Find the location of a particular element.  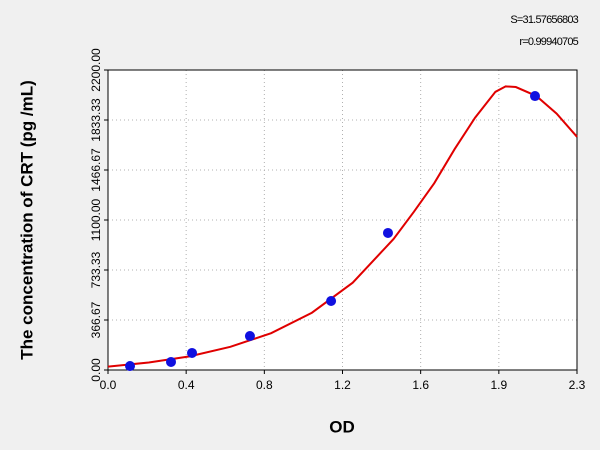

y-tick-label: 1466.67 is located at coordinates (96, 170).